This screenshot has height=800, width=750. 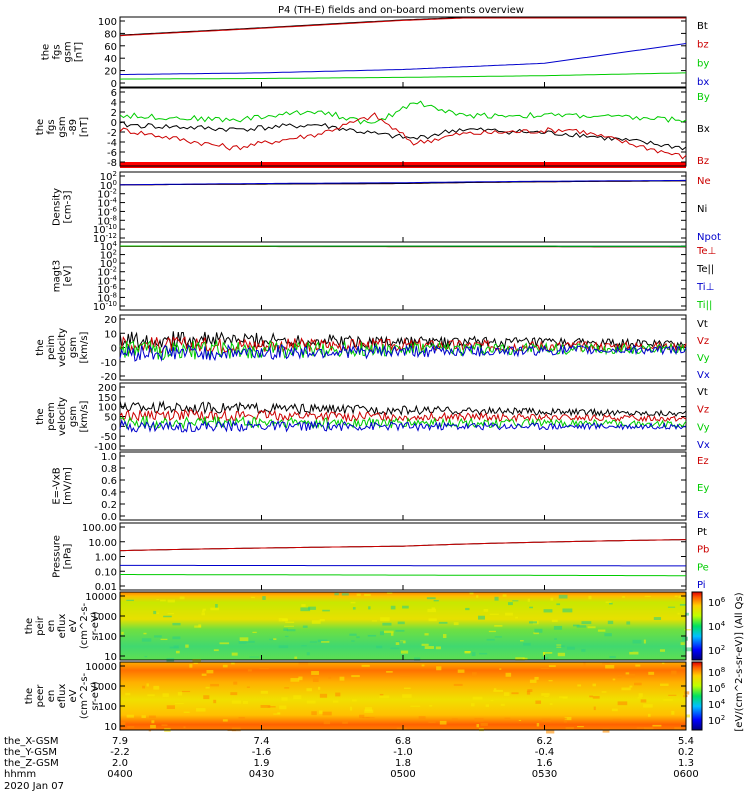 I want to click on footer-value: 0.2, so click(x=686, y=752).